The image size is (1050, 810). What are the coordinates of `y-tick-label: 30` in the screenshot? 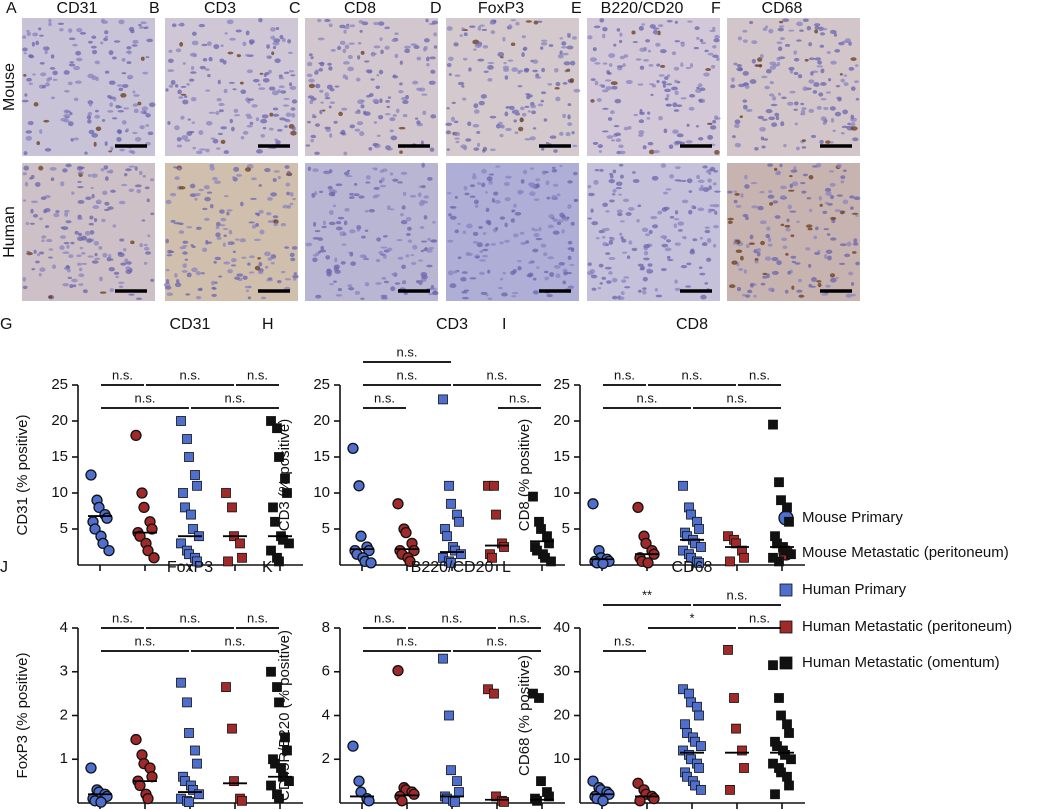 It's located at (561, 671).